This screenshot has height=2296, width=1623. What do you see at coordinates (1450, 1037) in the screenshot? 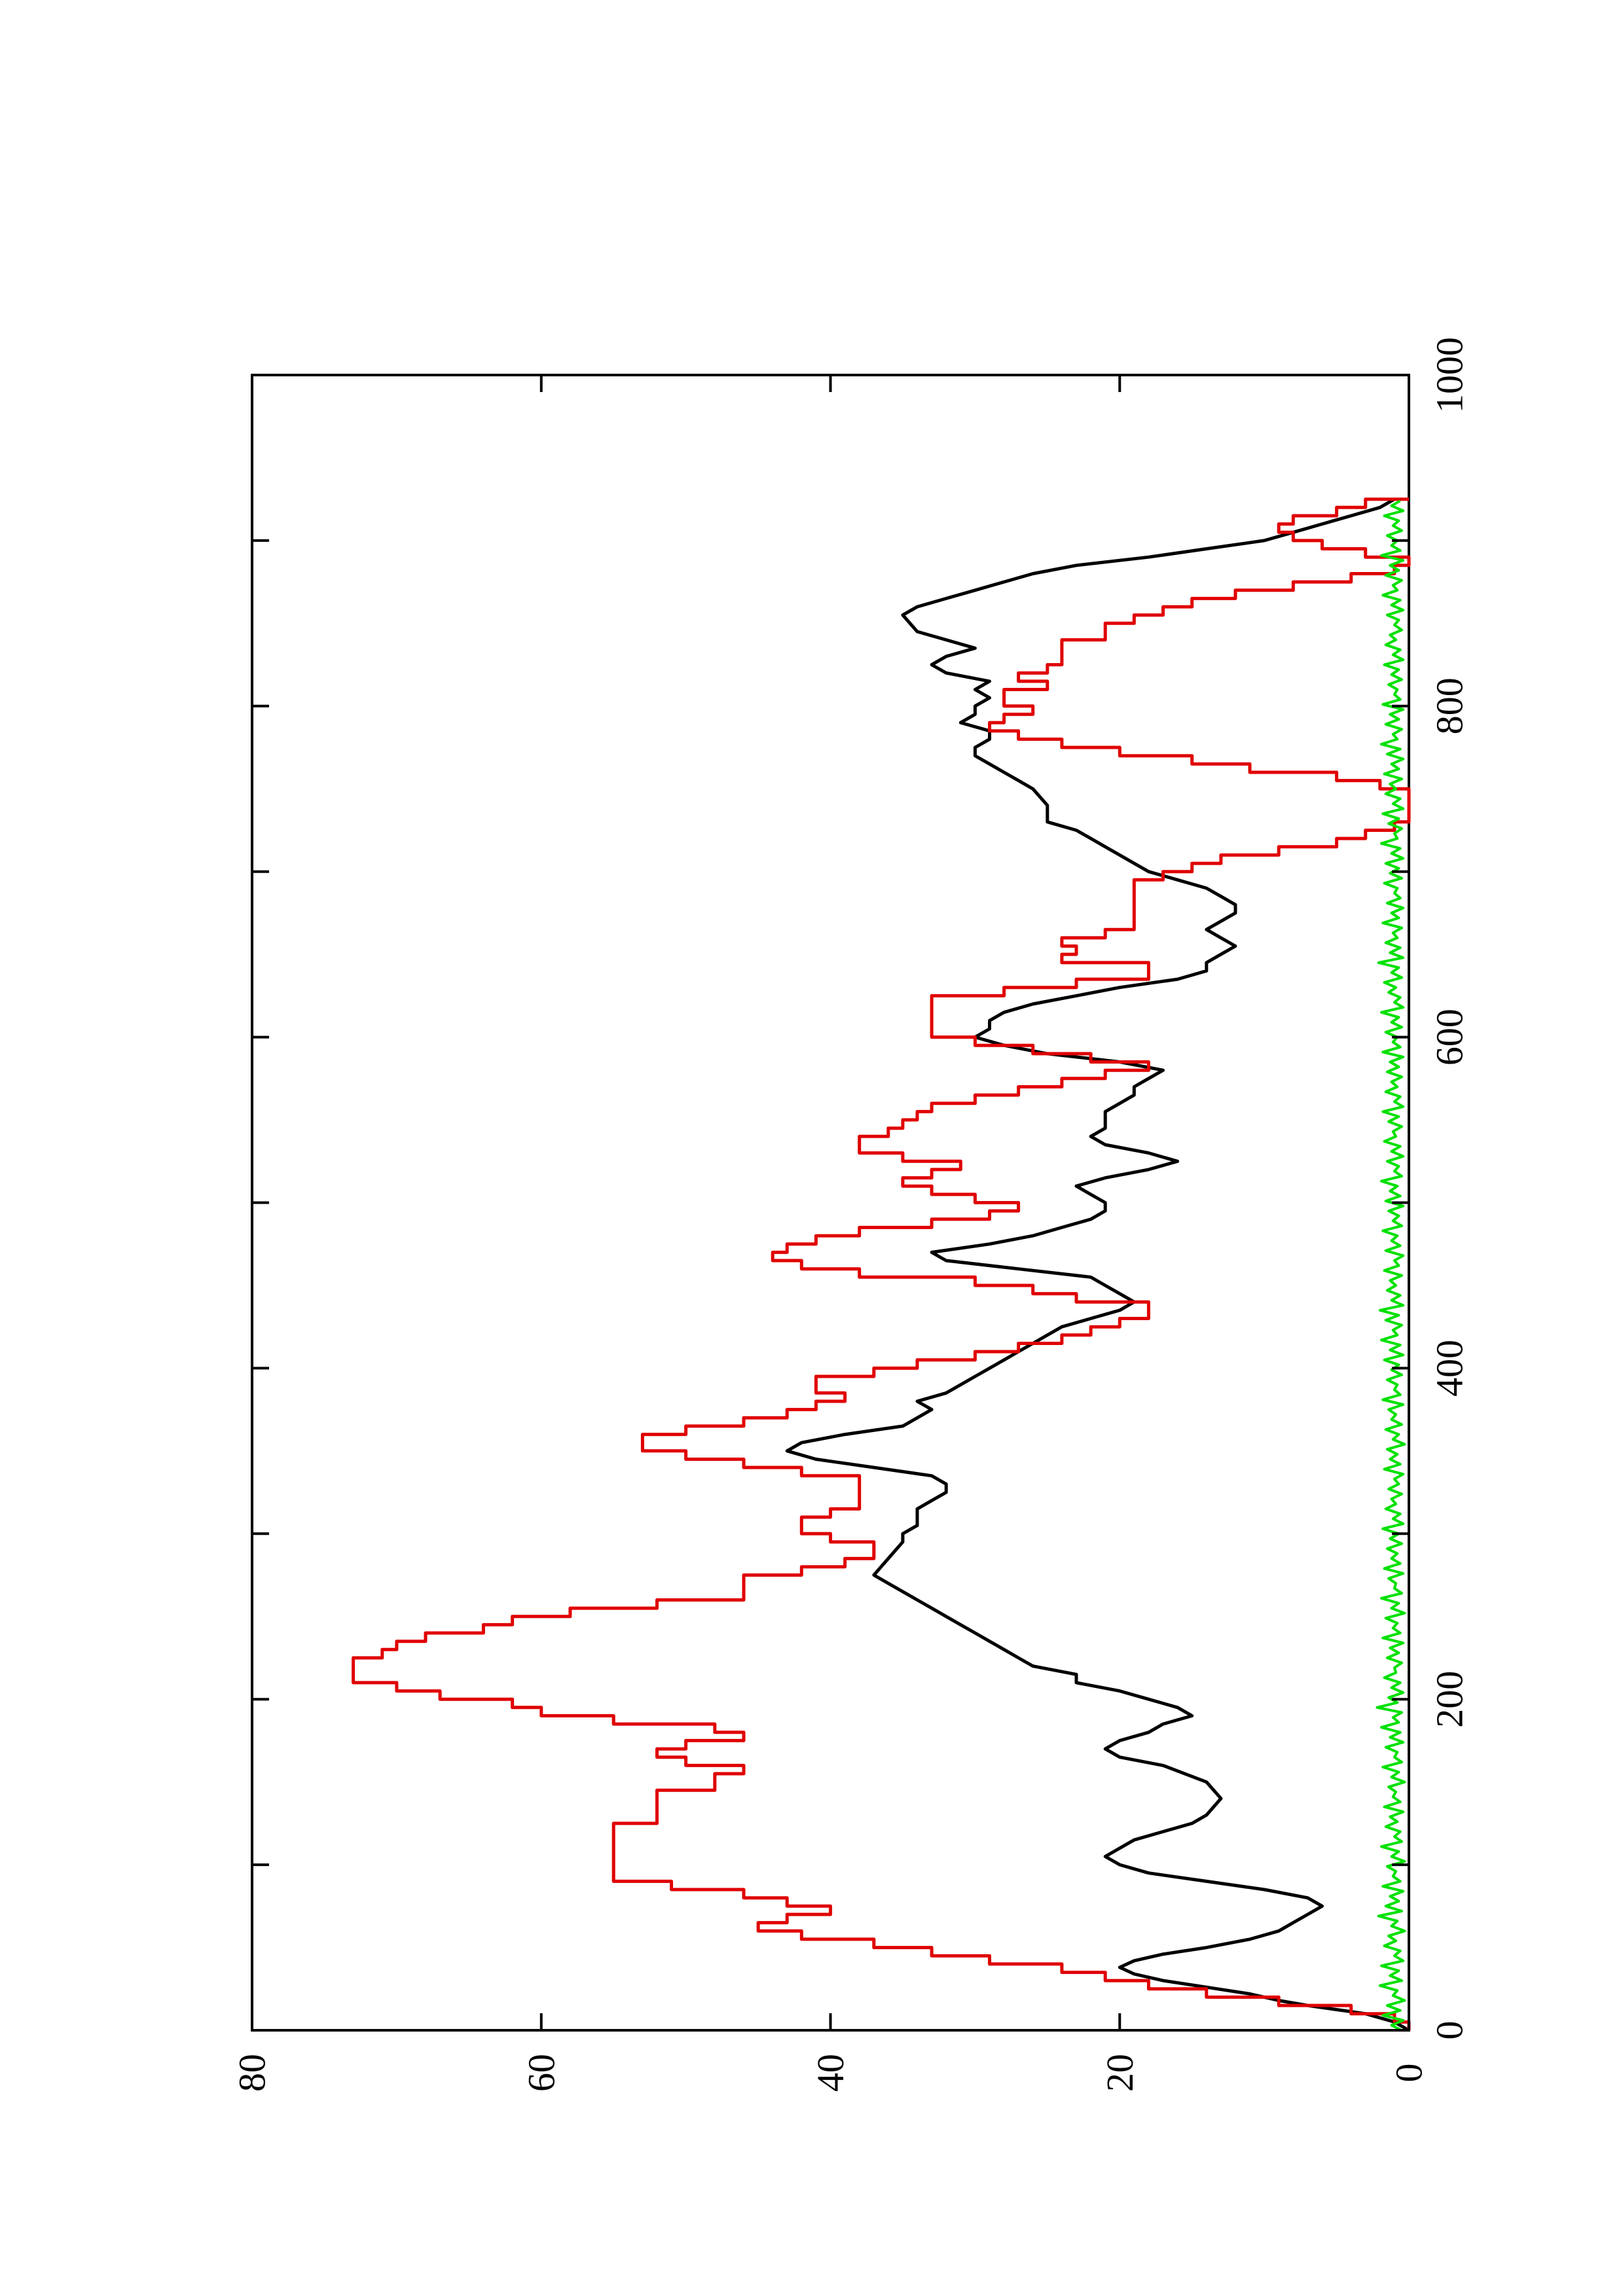
I see `x-tick-label: 600` at bounding box center [1450, 1037].